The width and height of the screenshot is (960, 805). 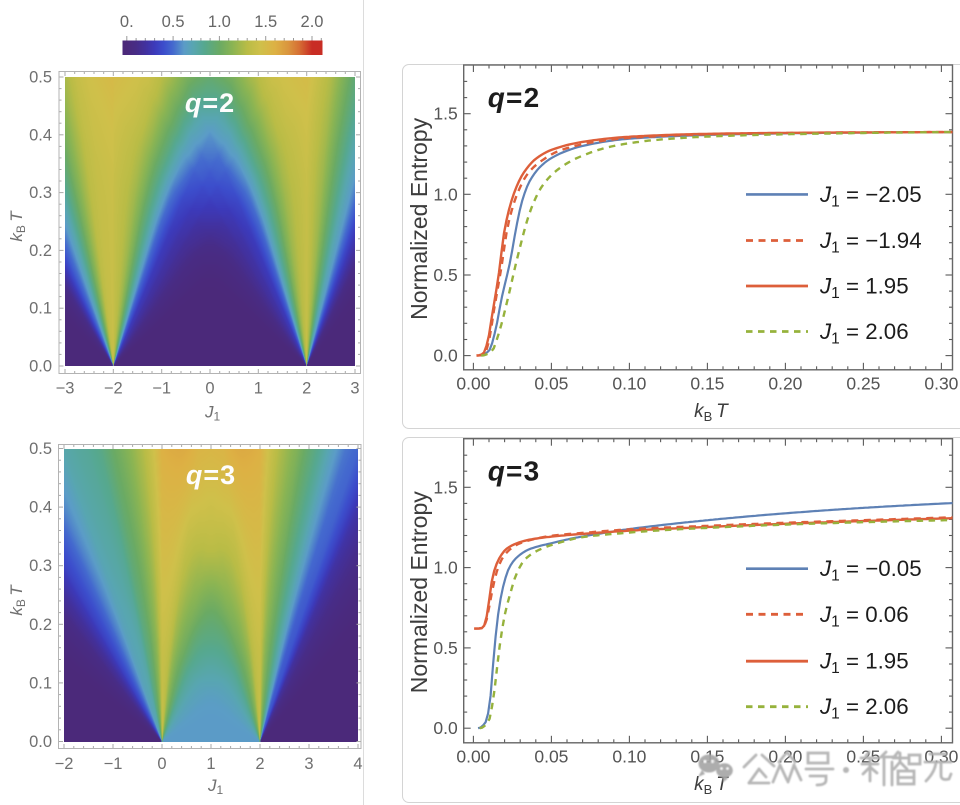 I want to click on svg-text: −3, so click(x=65, y=389).